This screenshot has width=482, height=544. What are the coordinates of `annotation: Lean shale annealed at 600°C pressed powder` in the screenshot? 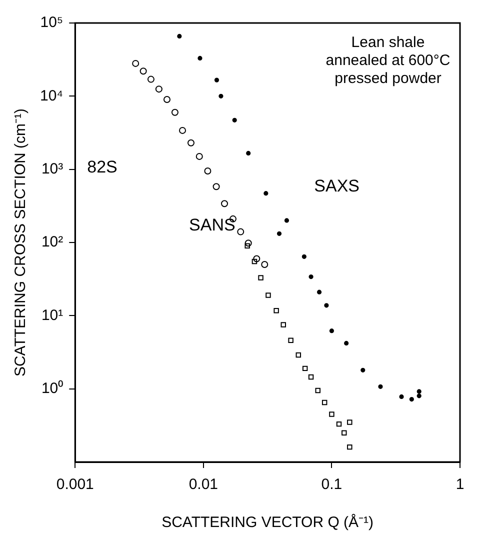 It's located at (388, 61).